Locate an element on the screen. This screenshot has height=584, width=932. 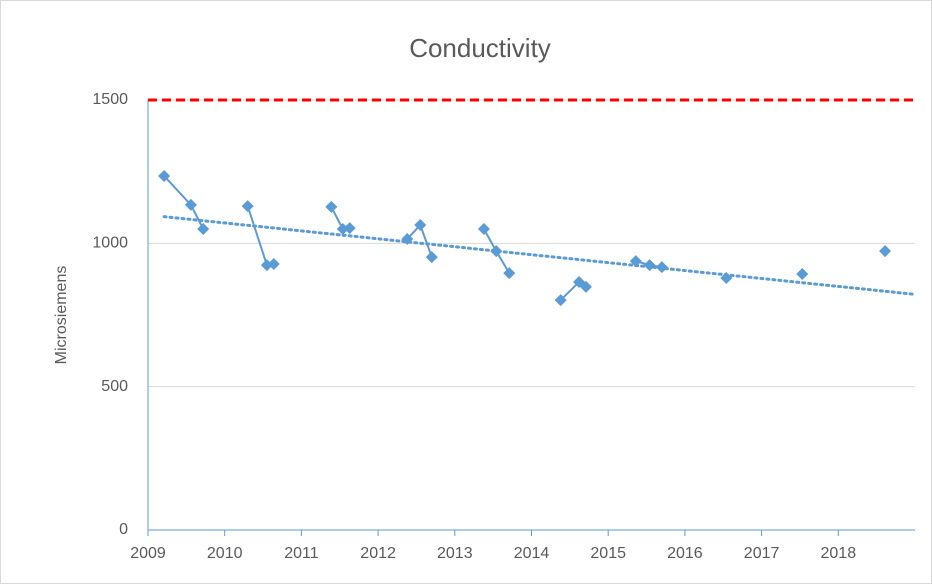
y-tick-label: 0 is located at coordinates (123, 529).